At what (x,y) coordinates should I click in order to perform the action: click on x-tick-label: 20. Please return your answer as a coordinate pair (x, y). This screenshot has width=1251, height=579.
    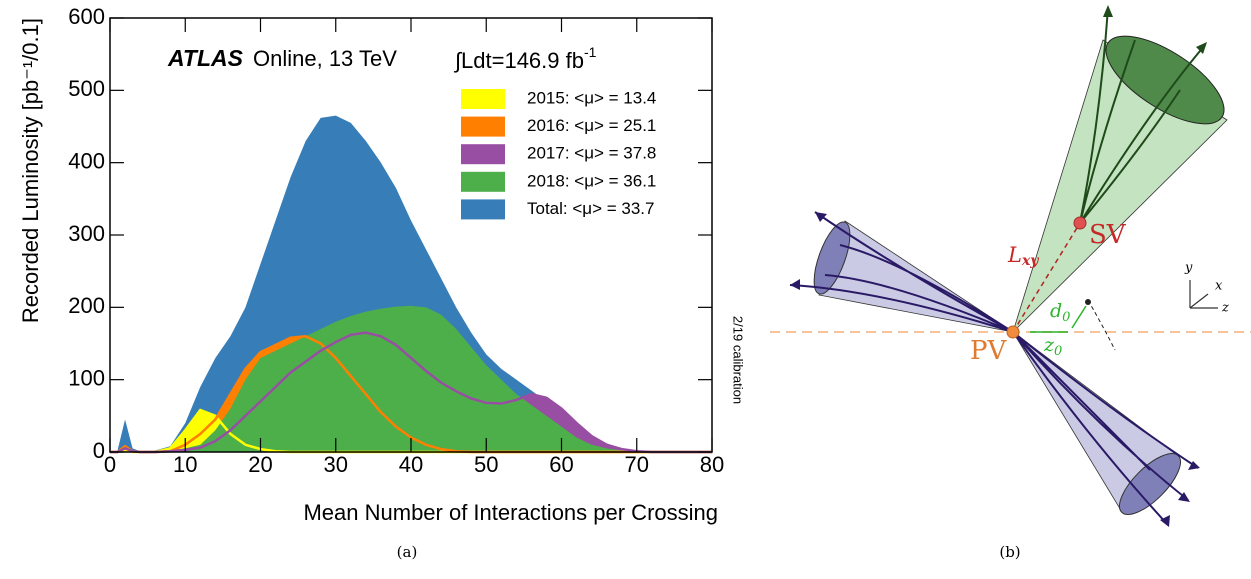
    Looking at the image, I should click on (260, 464).